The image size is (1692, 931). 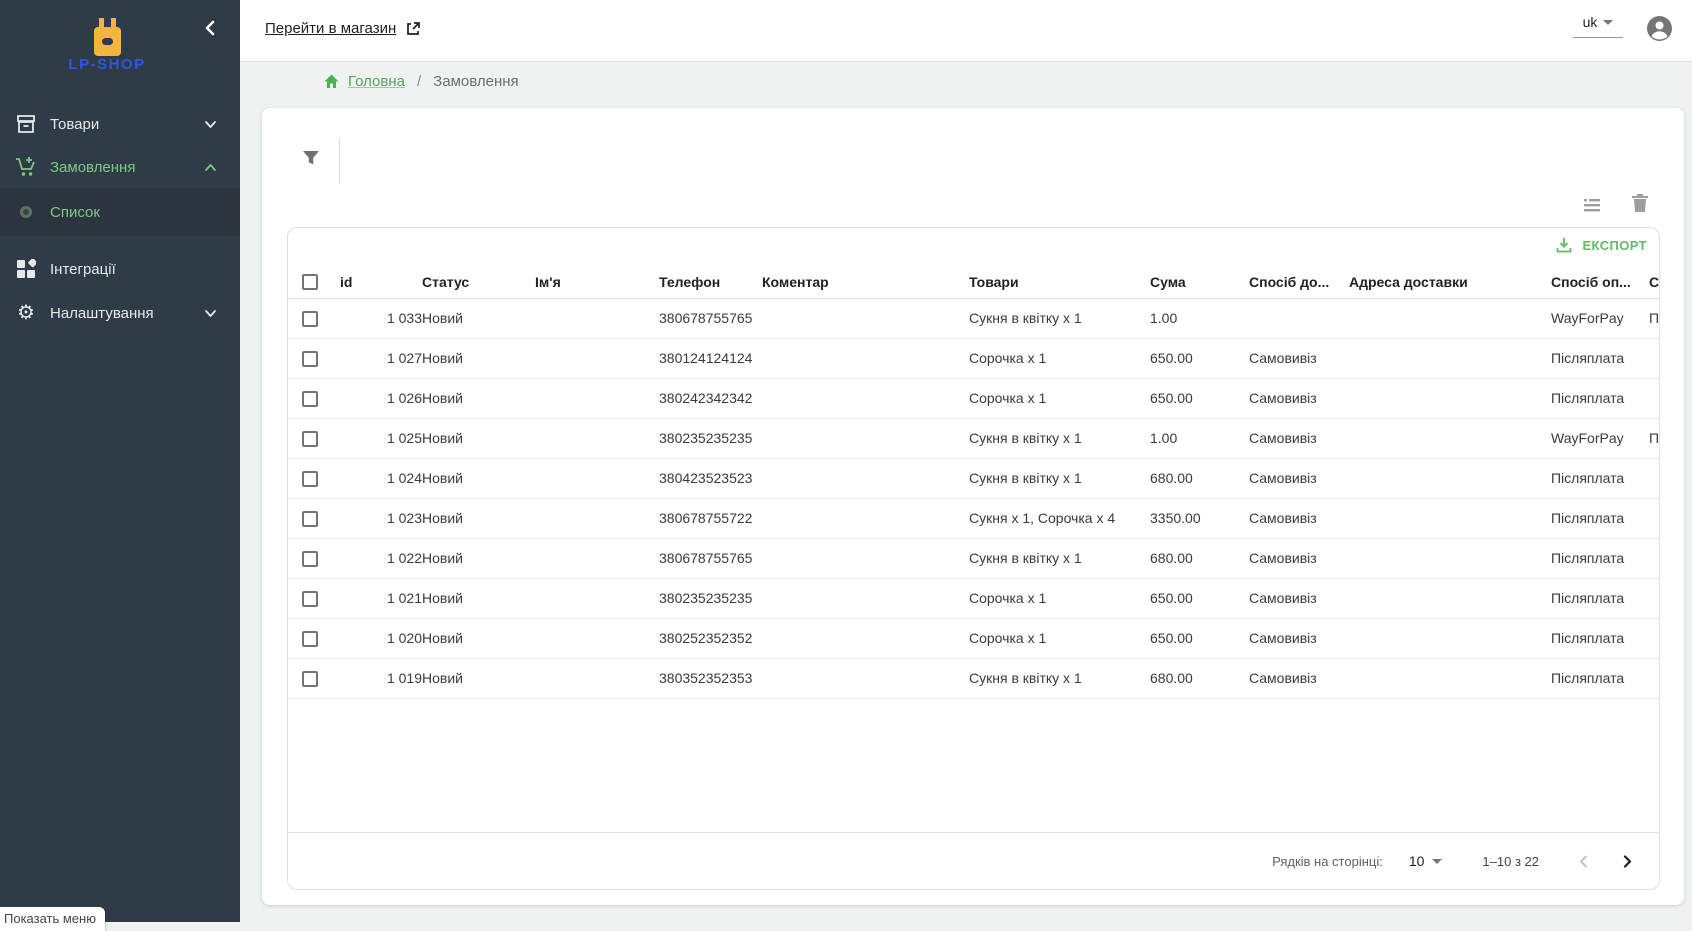 What do you see at coordinates (1199, 438) in the screenshot?
I see `cell-sum: 1.00` at bounding box center [1199, 438].